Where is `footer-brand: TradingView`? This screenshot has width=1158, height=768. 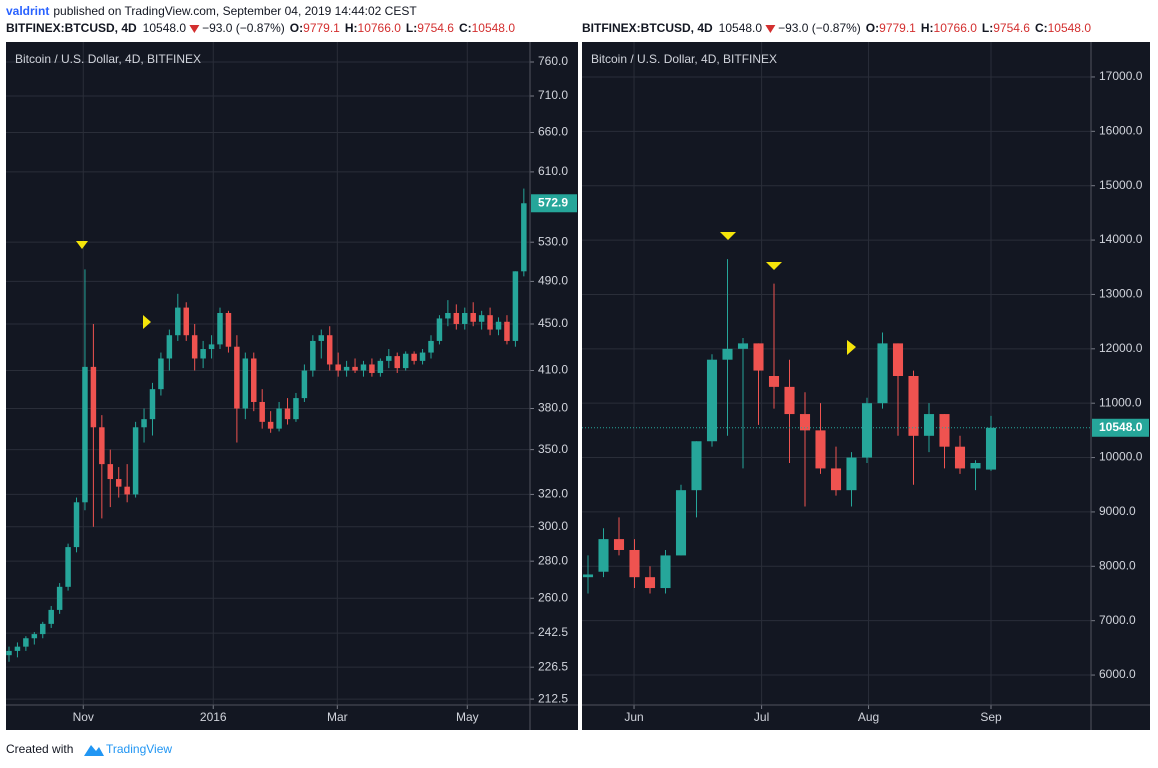
footer-brand: TradingView is located at coordinates (139, 749).